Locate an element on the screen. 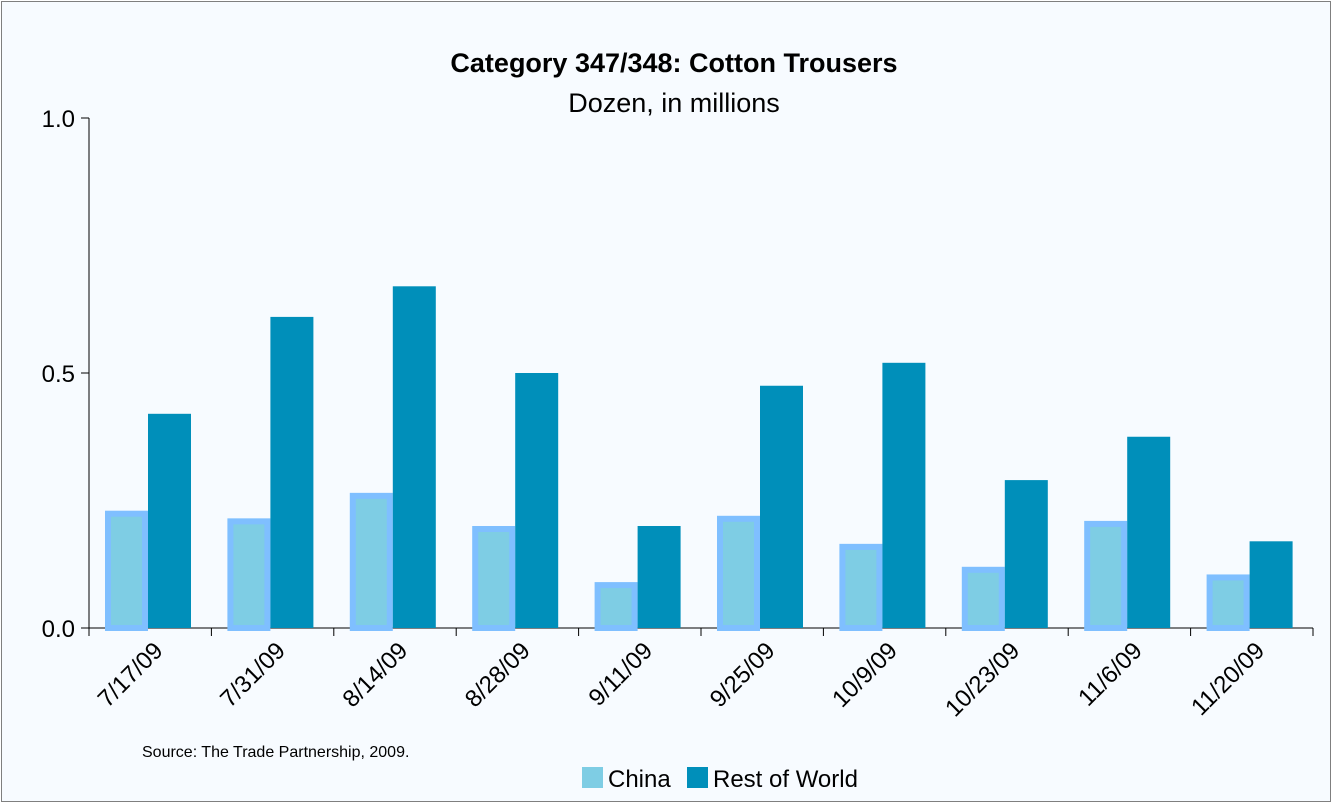  y-tick-label: 1.0 is located at coordinates (58, 119).